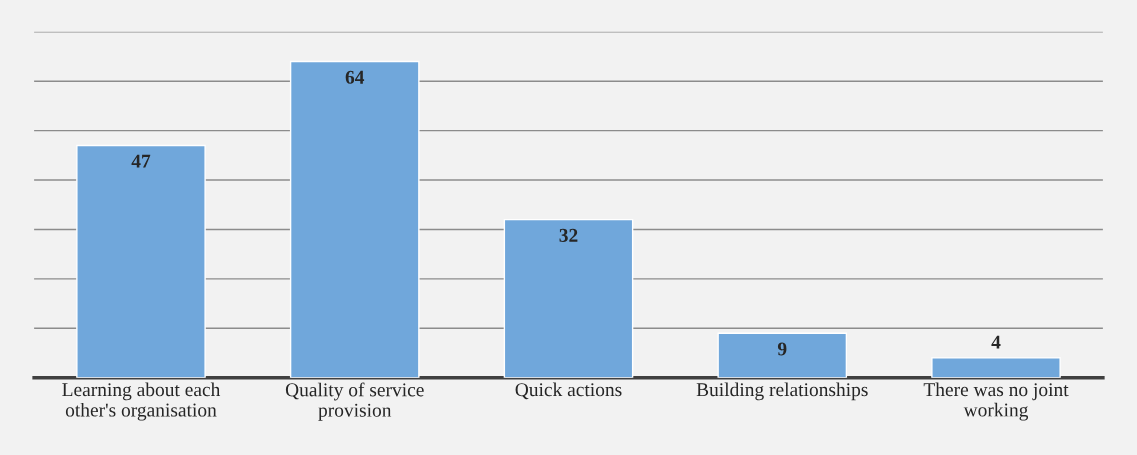 The image size is (1137, 455). I want to click on x-tick-label: Learning about each other's organisation, so click(141, 401).